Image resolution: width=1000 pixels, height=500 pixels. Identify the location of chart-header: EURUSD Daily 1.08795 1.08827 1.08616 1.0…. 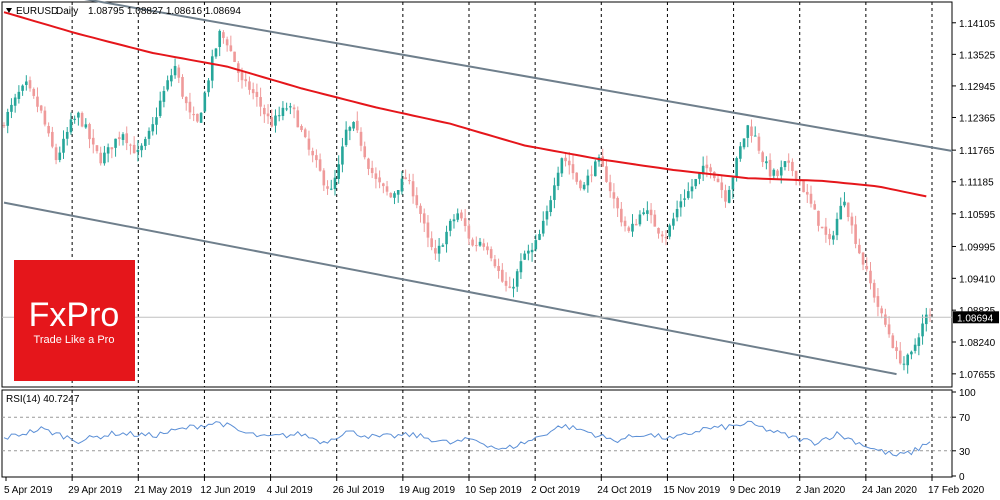
(123, 11).